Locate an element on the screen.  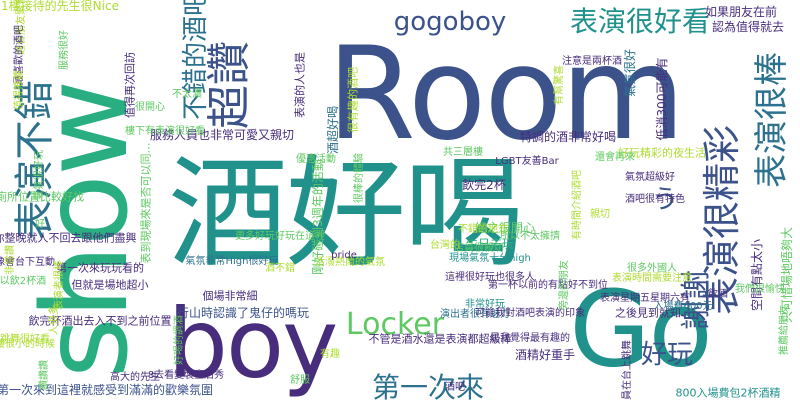
word: 台灣的 is located at coordinates (445, 245).